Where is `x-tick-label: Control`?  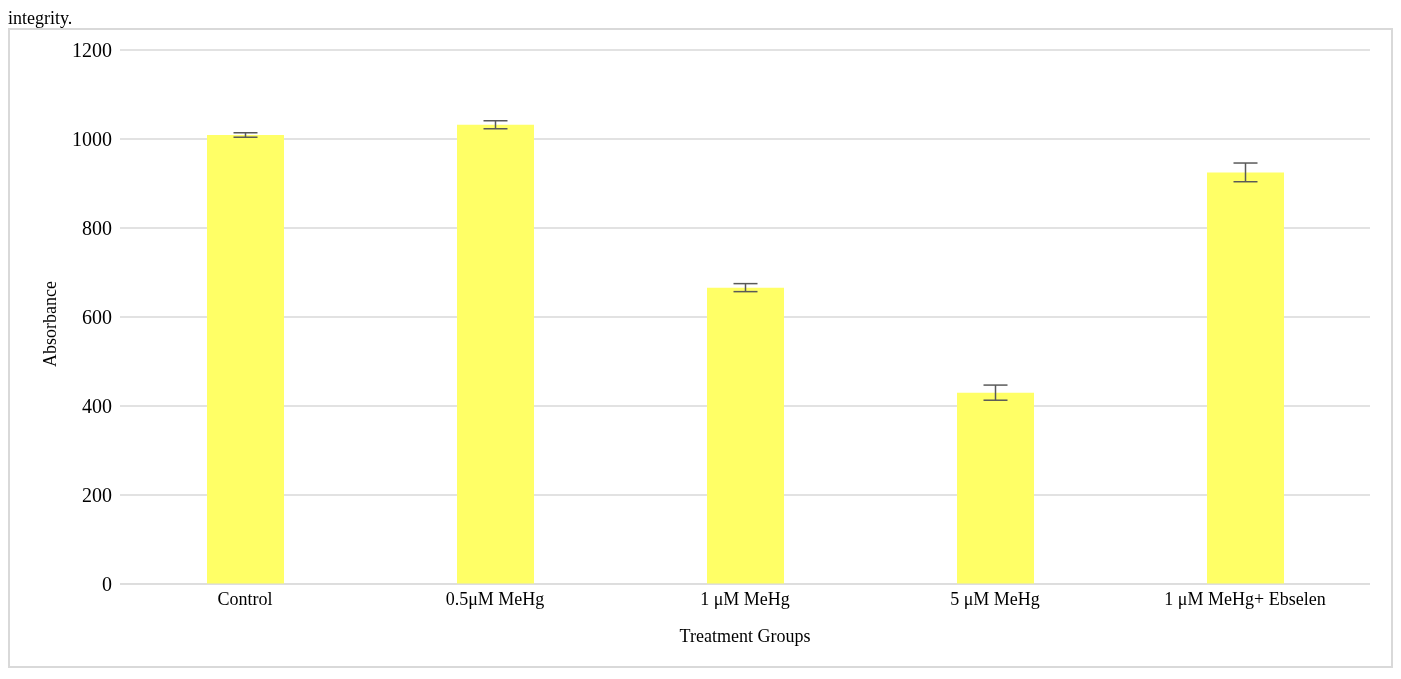
x-tick-label: Control is located at coordinates (245, 598).